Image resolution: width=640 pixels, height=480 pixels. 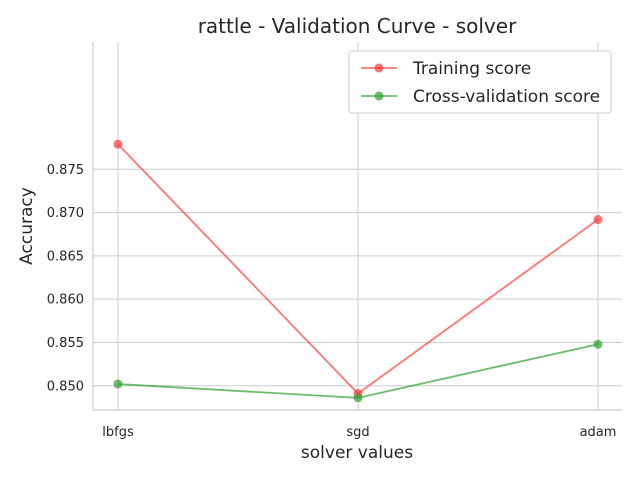 I want to click on y-tick-label-0.860: 0.860, so click(x=65, y=300).